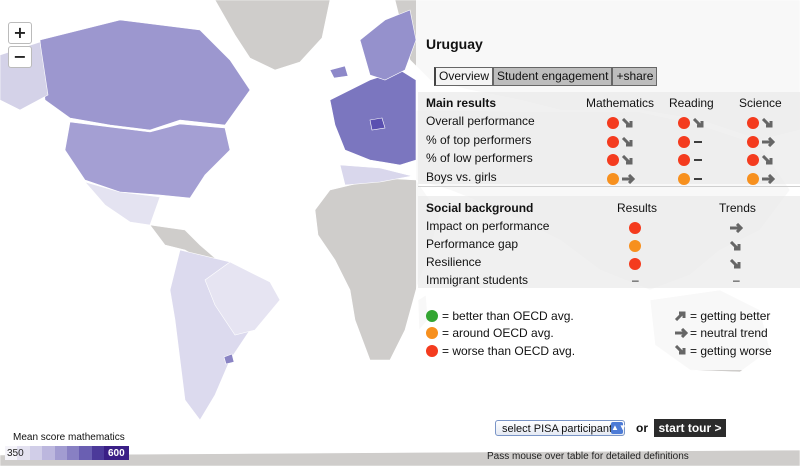 Image resolution: width=800 pixels, height=466 pixels. Describe the element at coordinates (242, 298) in the screenshot. I see `map-brazil` at that location.